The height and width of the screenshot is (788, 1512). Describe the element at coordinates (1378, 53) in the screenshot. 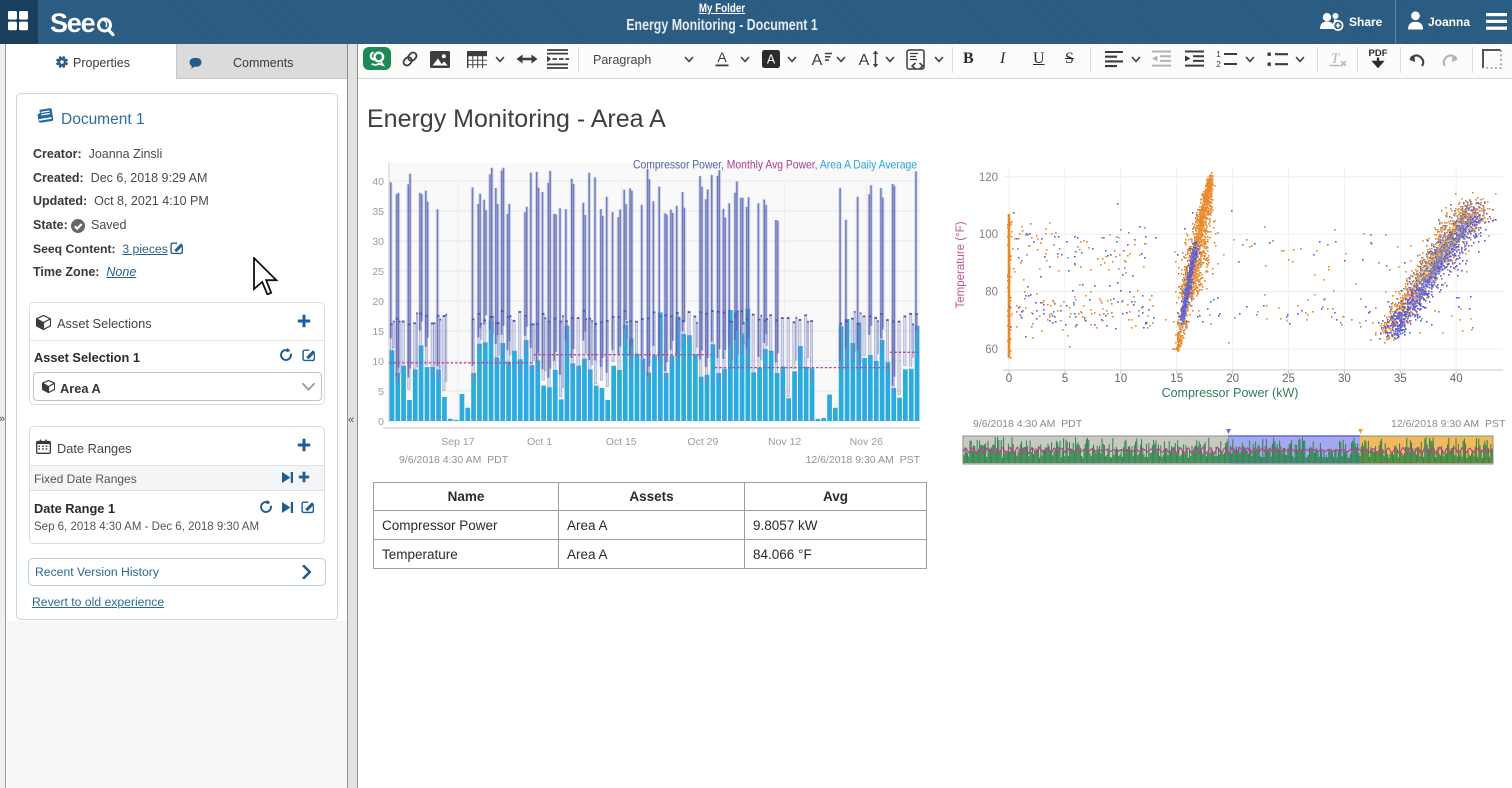

I see `svg-text: PDF` at that location.